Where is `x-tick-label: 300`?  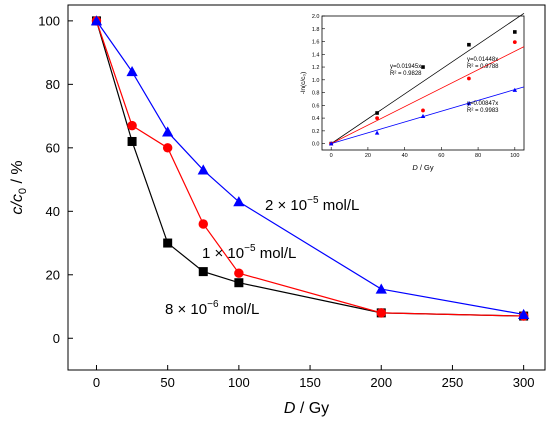
x-tick-label: 300 is located at coordinates (524, 382).